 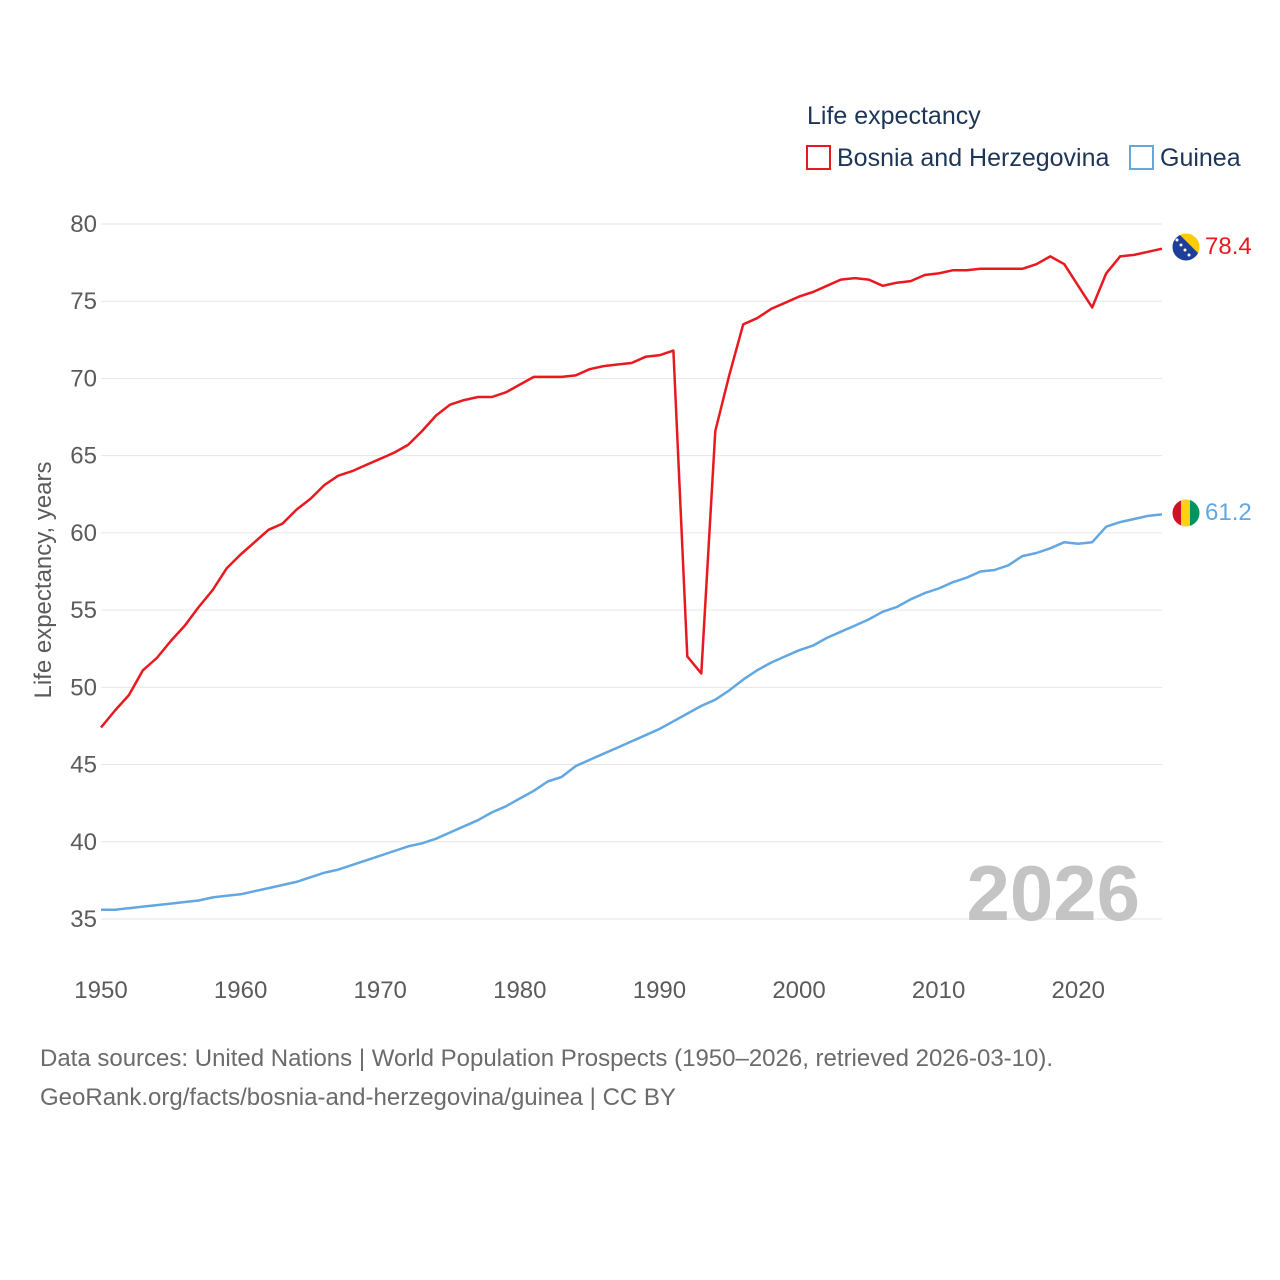 What do you see at coordinates (100, 990) in the screenshot?
I see `x-tick-label: 1950` at bounding box center [100, 990].